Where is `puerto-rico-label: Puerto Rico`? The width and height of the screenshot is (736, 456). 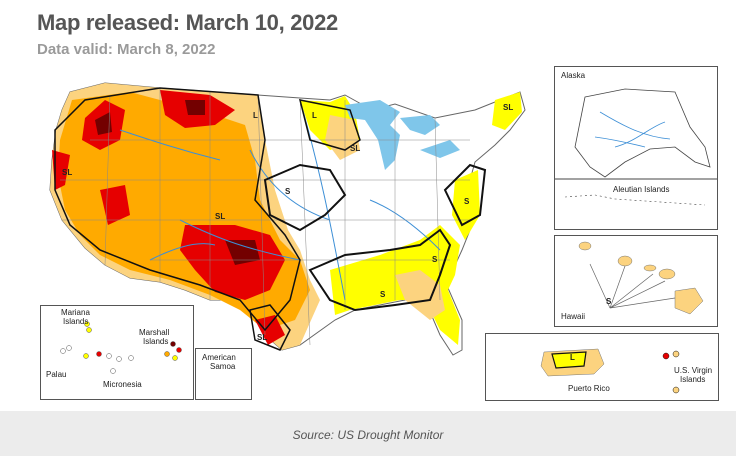 puerto-rico-label: Puerto Rico is located at coordinates (589, 388).